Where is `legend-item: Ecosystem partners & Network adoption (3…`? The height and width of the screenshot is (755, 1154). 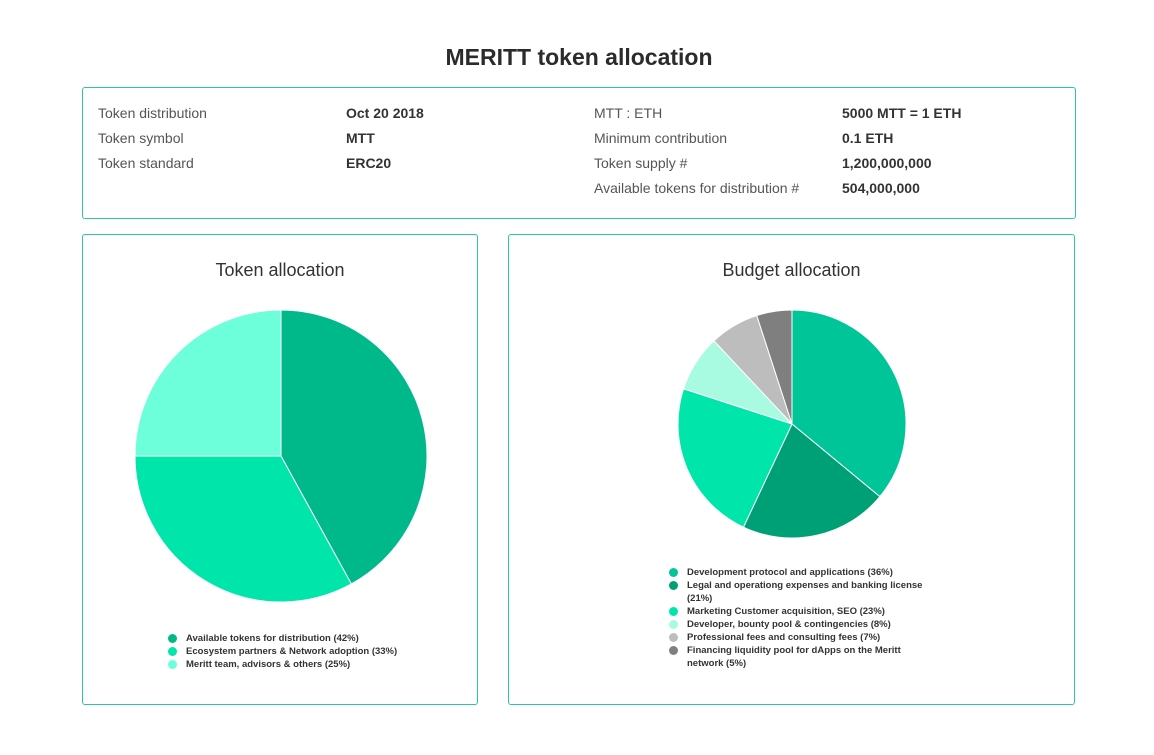
legend-item: Ecosystem partners & Network adoption (3… is located at coordinates (298, 651).